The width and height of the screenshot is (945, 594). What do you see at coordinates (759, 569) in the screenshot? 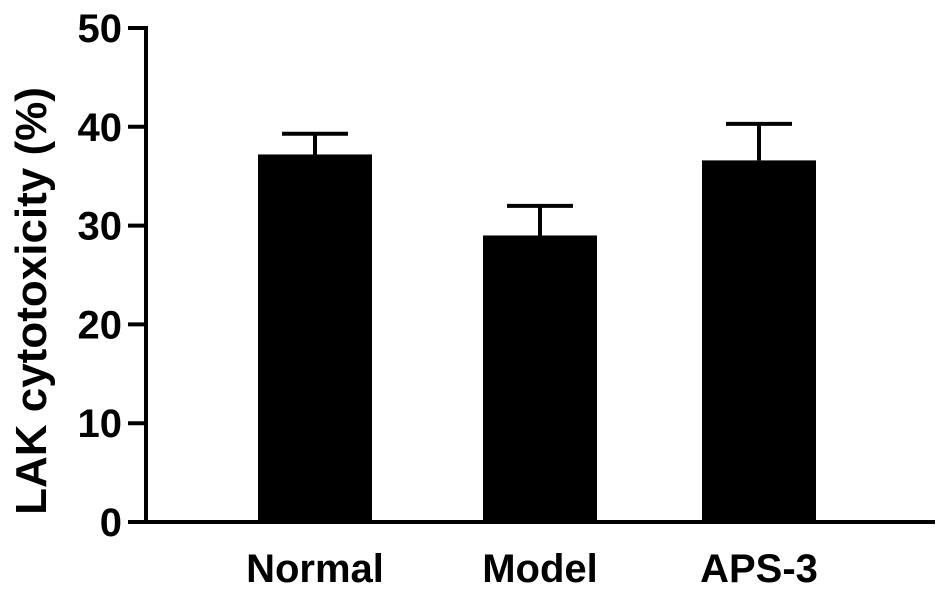
I see `x-tick-label: APS-3` at bounding box center [759, 569].